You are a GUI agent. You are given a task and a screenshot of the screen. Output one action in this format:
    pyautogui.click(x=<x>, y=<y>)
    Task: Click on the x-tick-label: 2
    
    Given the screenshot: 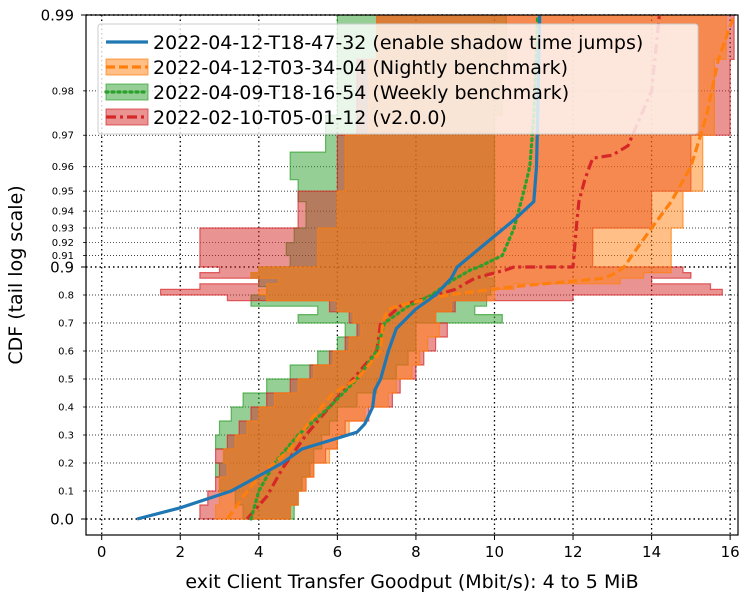 What is the action you would take?
    pyautogui.click(x=180, y=552)
    